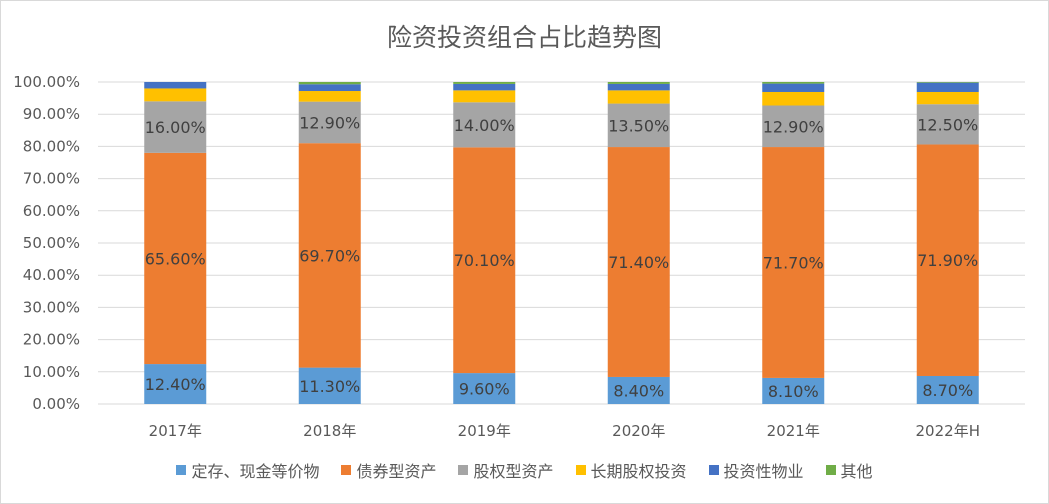 The width and height of the screenshot is (1049, 504). Describe the element at coordinates (51, 307) in the screenshot. I see `y-tick-label: 30.00%` at that location.